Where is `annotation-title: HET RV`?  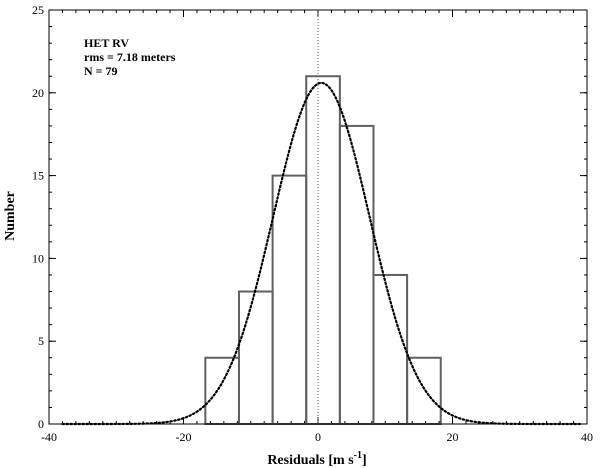 annotation-title: HET RV is located at coordinates (106, 43).